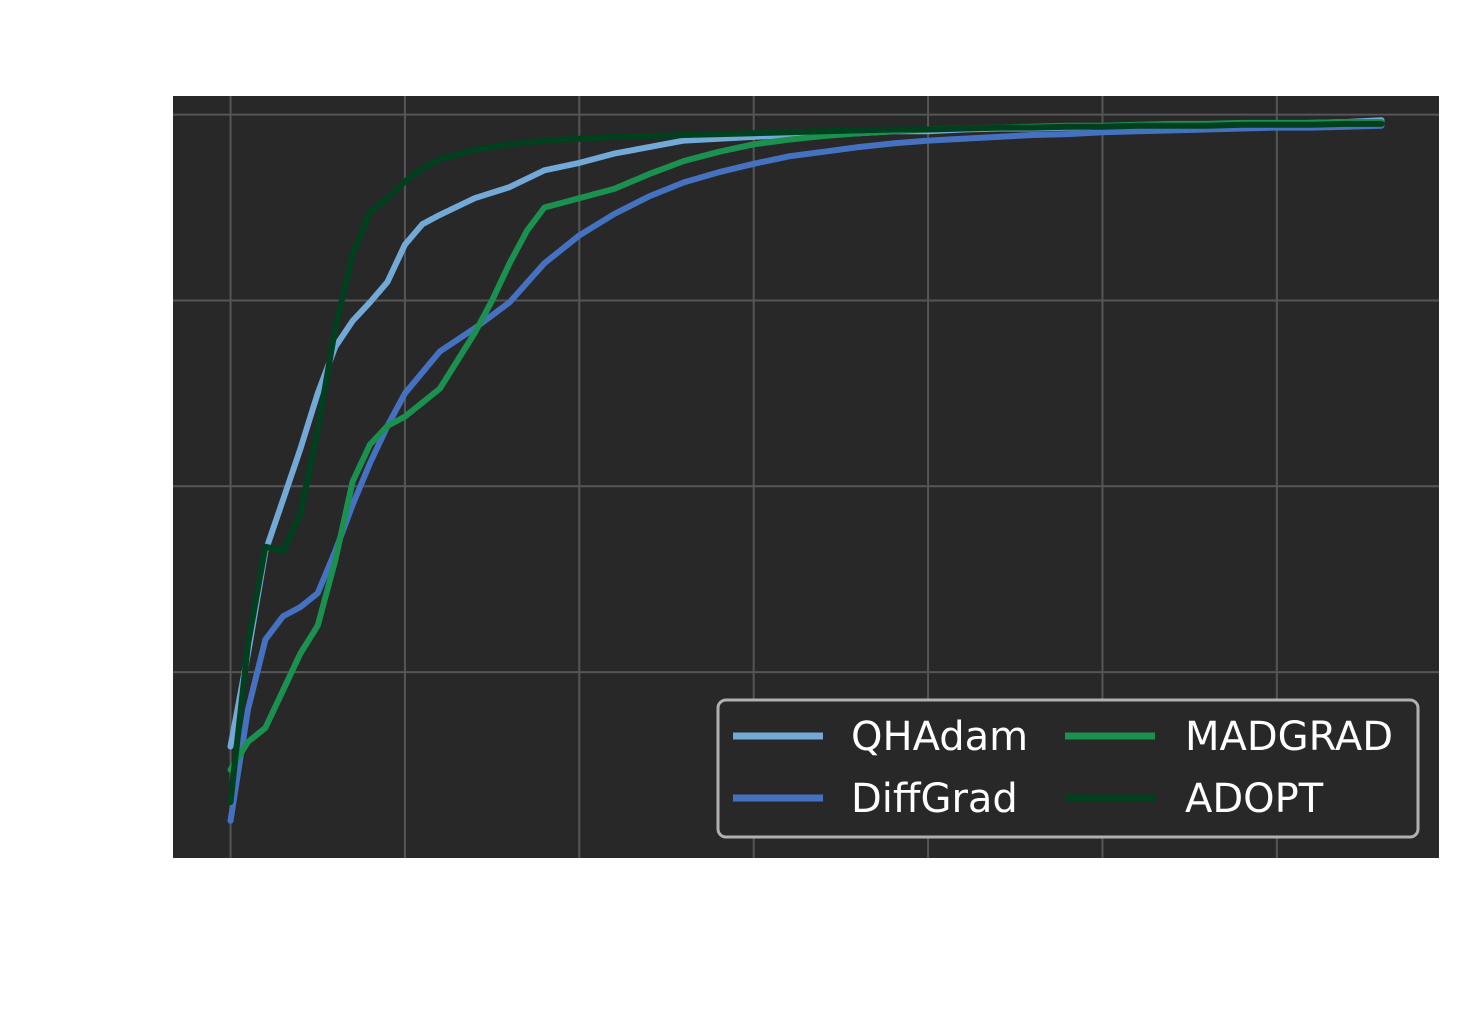 This screenshot has width=1469, height=1019. I want to click on legend-frame, so click(1068, 768).